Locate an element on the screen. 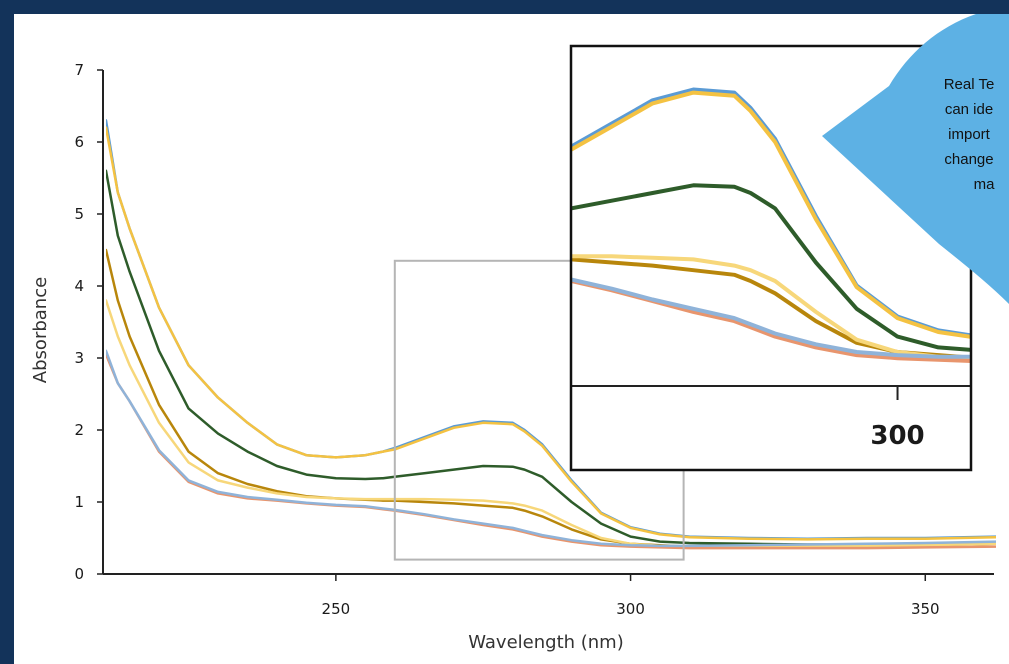  y-tick-label: 4 is located at coordinates (79, 286).